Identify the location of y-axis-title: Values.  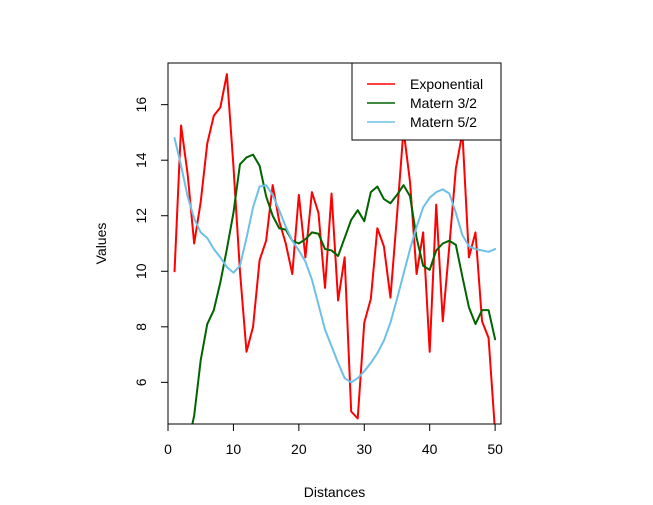
(101, 244).